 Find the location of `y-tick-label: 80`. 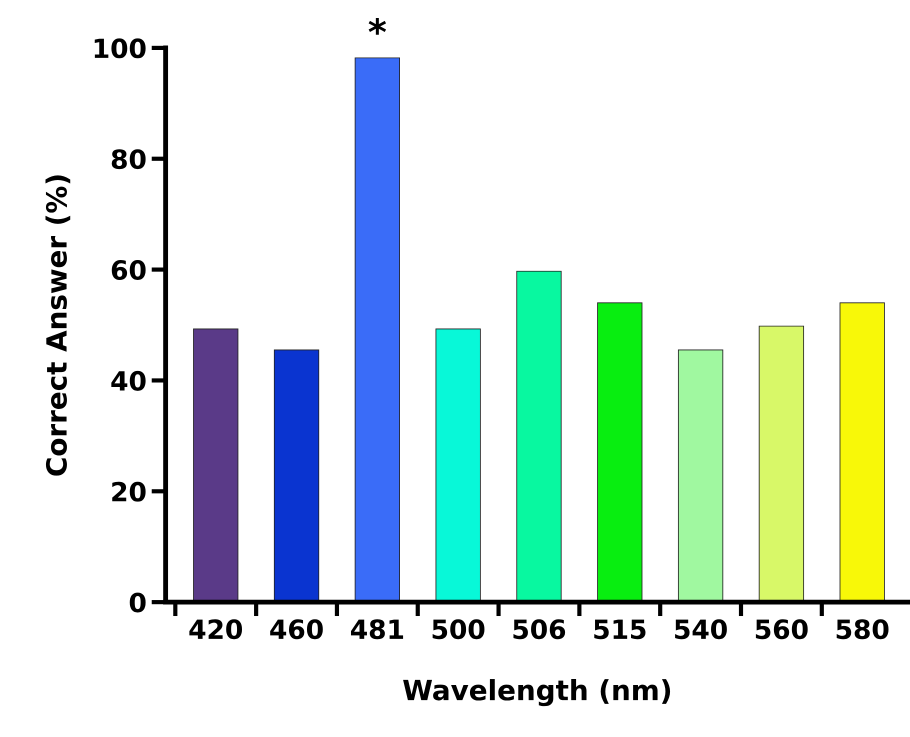

y-tick-label: 80 is located at coordinates (129, 159).